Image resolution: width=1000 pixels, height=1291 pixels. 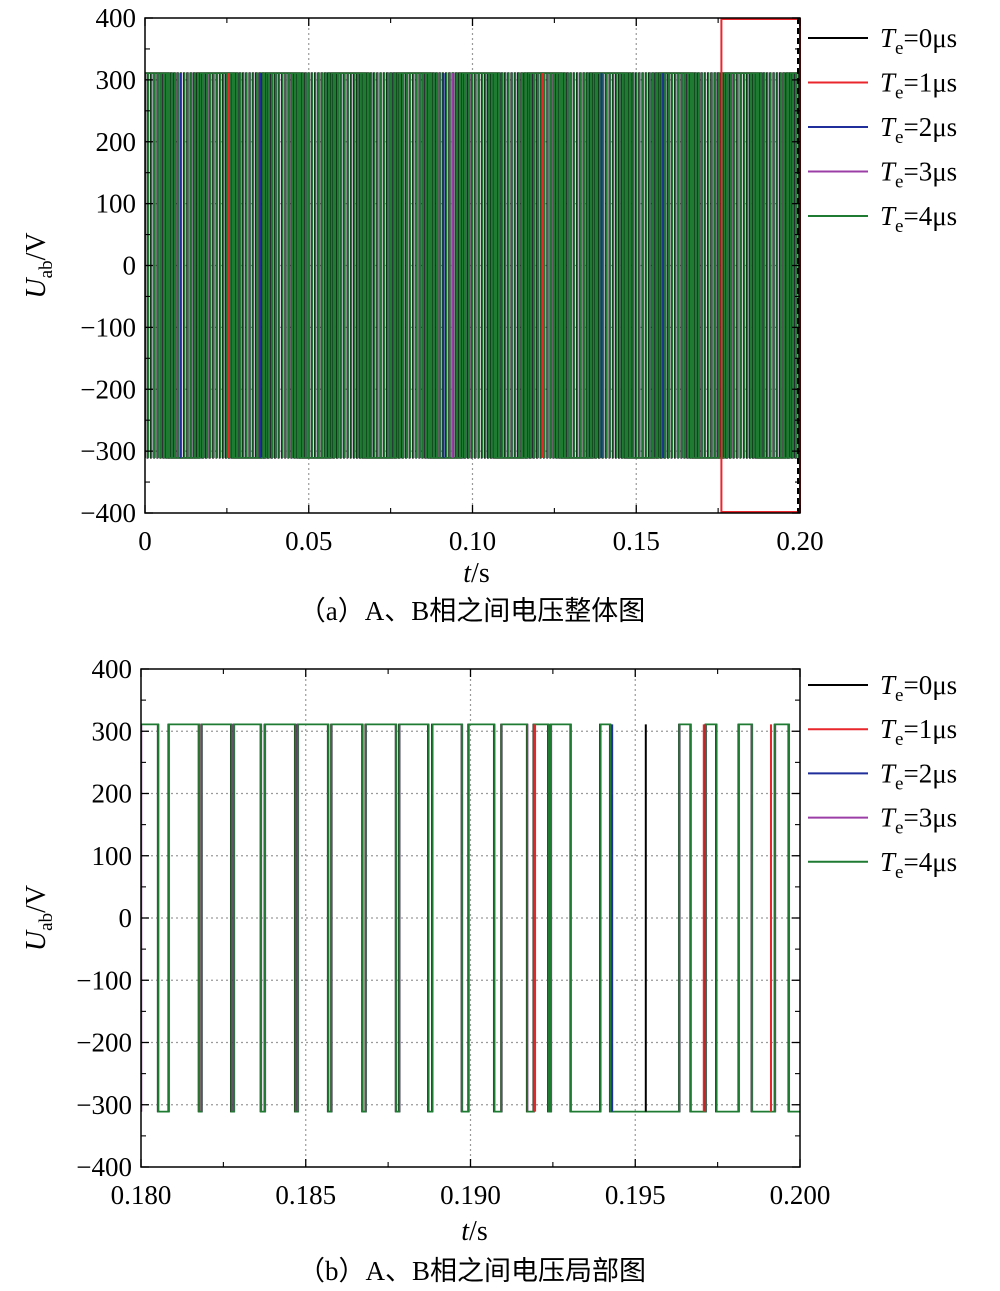 I want to click on x-tick-label: 0.05, so click(x=308, y=541).